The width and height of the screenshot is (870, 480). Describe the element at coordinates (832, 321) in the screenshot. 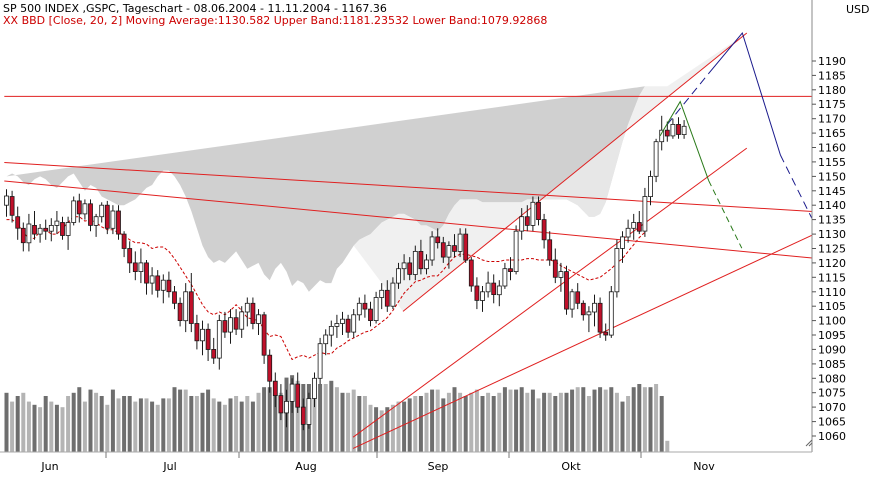

I see `y-tick-label: 1100` at that location.